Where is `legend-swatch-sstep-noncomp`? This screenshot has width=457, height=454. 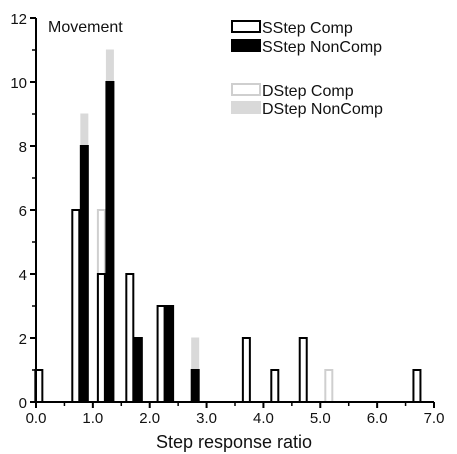 legend-swatch-sstep-noncomp is located at coordinates (246, 45).